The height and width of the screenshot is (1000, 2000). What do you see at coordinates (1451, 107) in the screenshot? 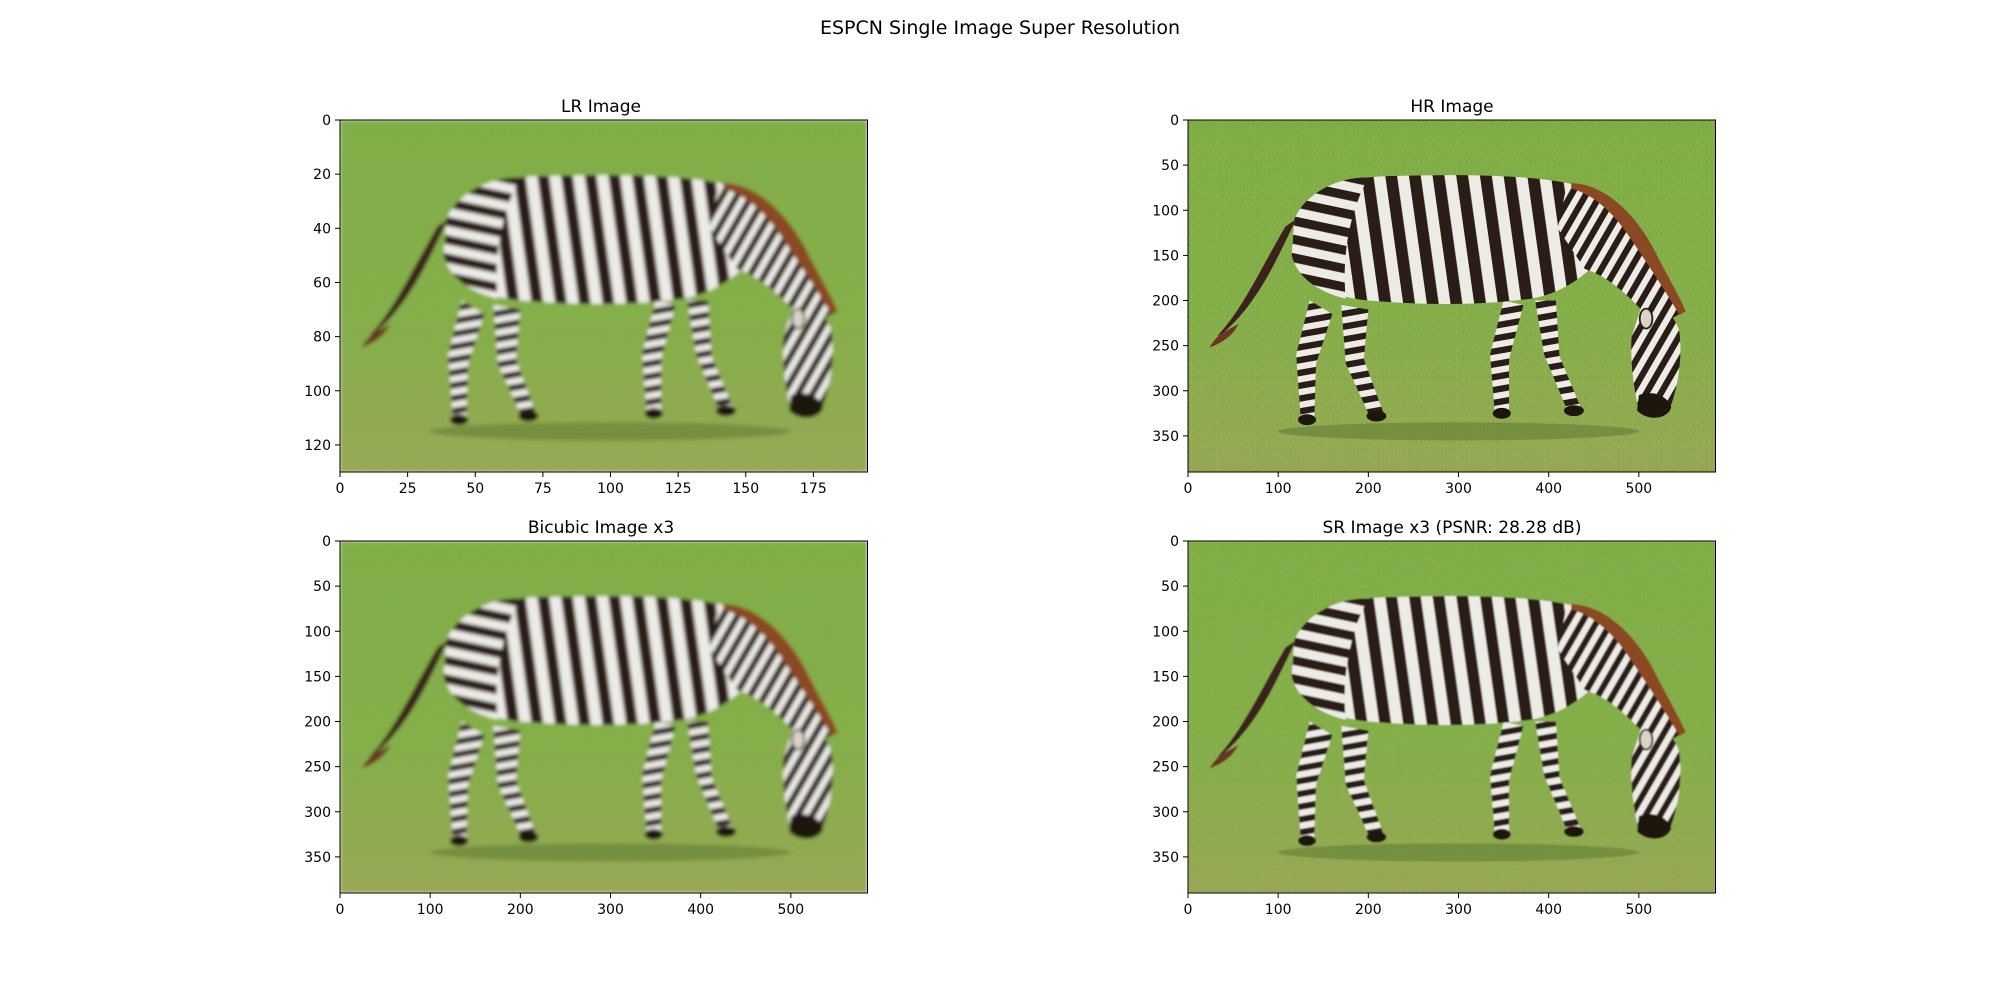
I see `panel-title-hr: HR Image` at bounding box center [1451, 107].